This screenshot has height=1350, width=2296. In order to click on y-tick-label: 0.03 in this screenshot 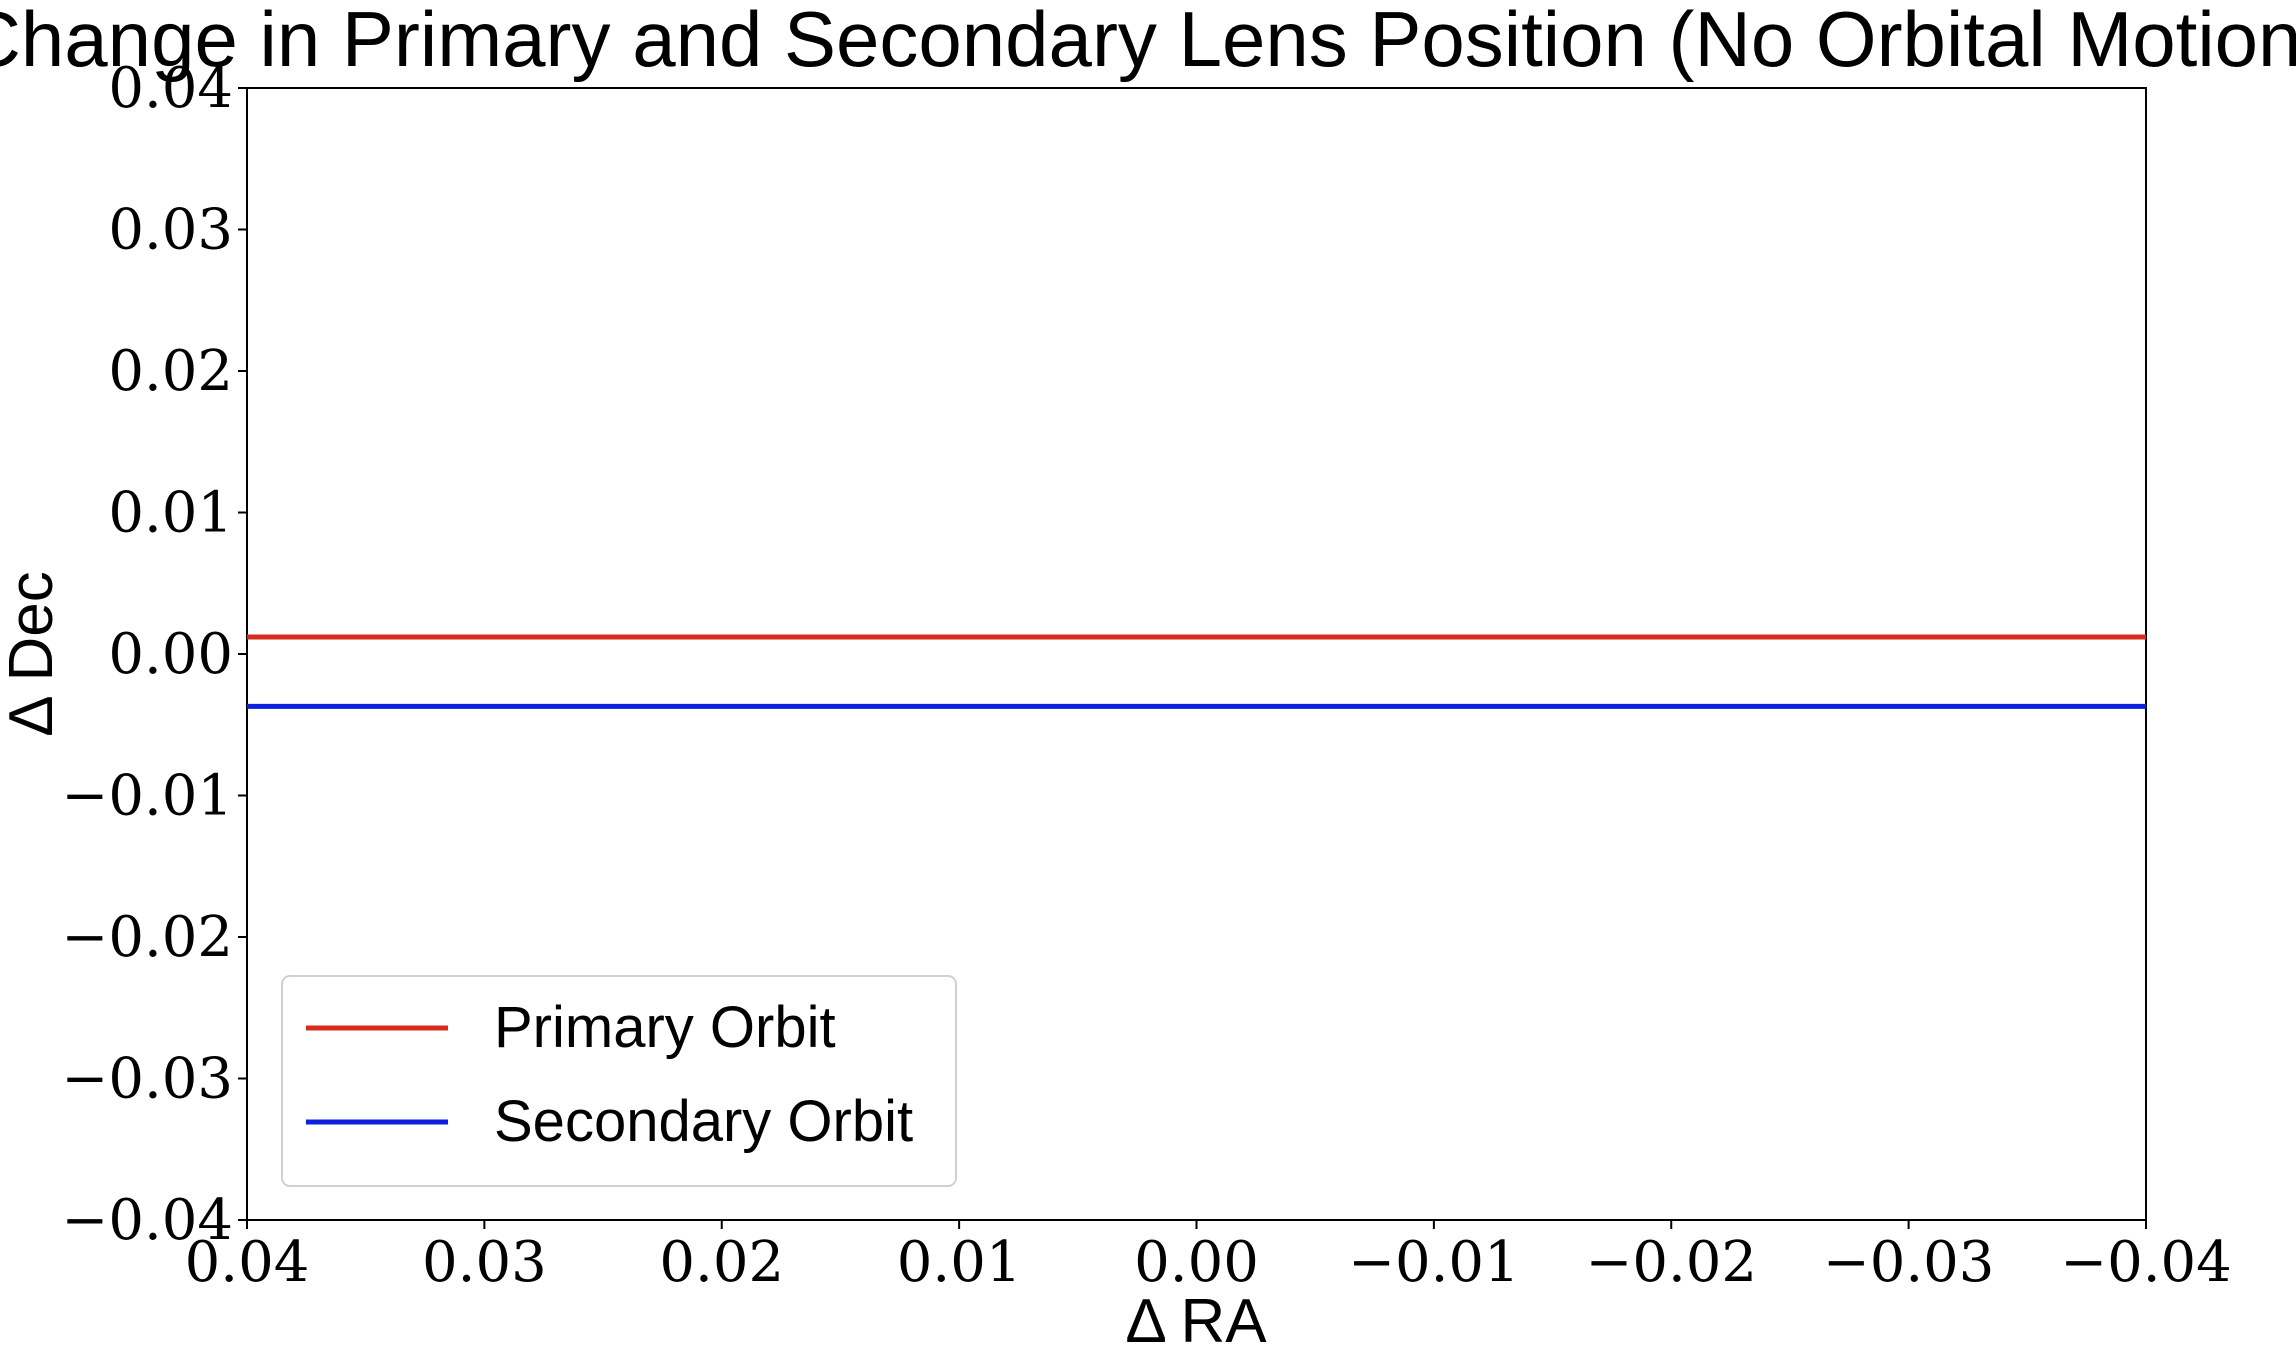, I will do `click(170, 230)`.